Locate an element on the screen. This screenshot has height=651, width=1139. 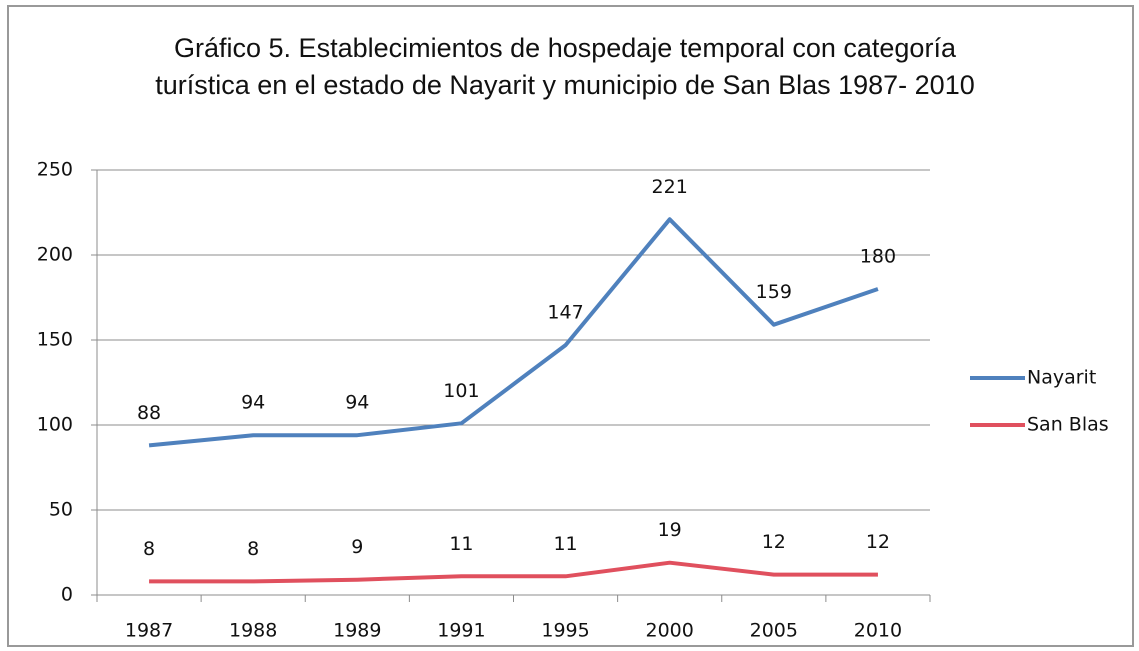
data-label: 19 is located at coordinates (670, 530).